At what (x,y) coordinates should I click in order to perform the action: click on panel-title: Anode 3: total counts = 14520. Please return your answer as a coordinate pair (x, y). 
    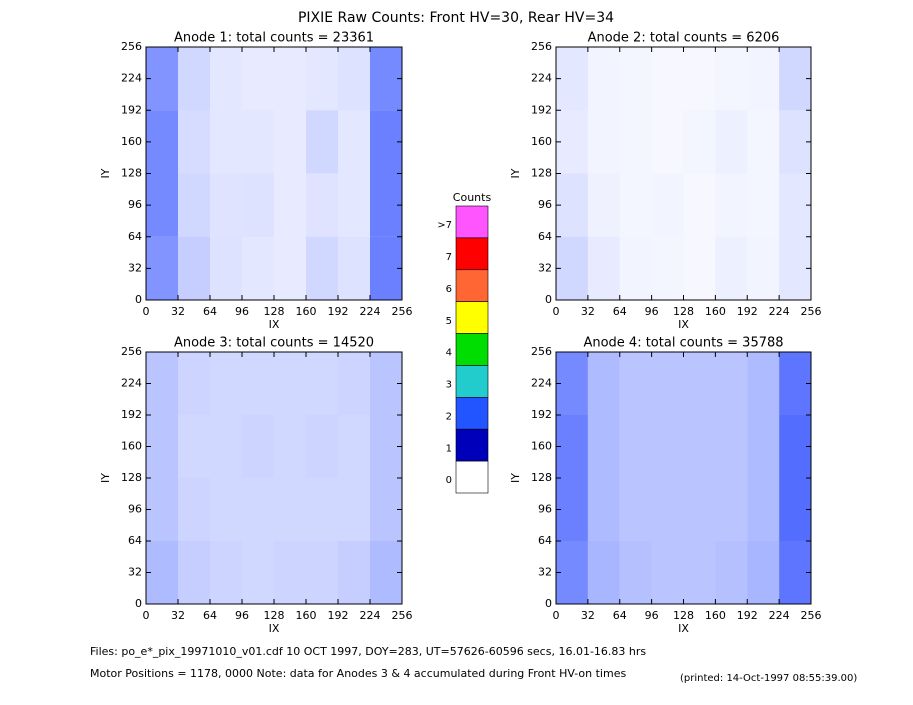
    Looking at the image, I should click on (274, 343).